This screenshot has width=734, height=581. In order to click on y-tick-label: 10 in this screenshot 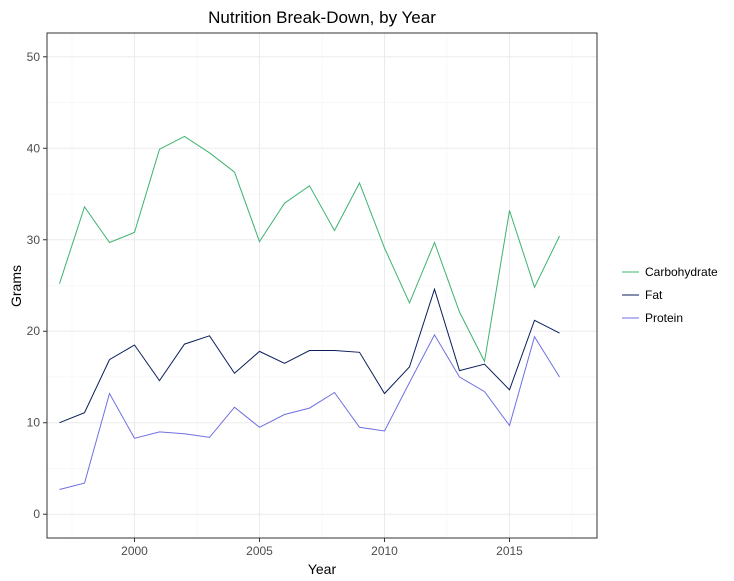, I will do `click(34, 423)`.